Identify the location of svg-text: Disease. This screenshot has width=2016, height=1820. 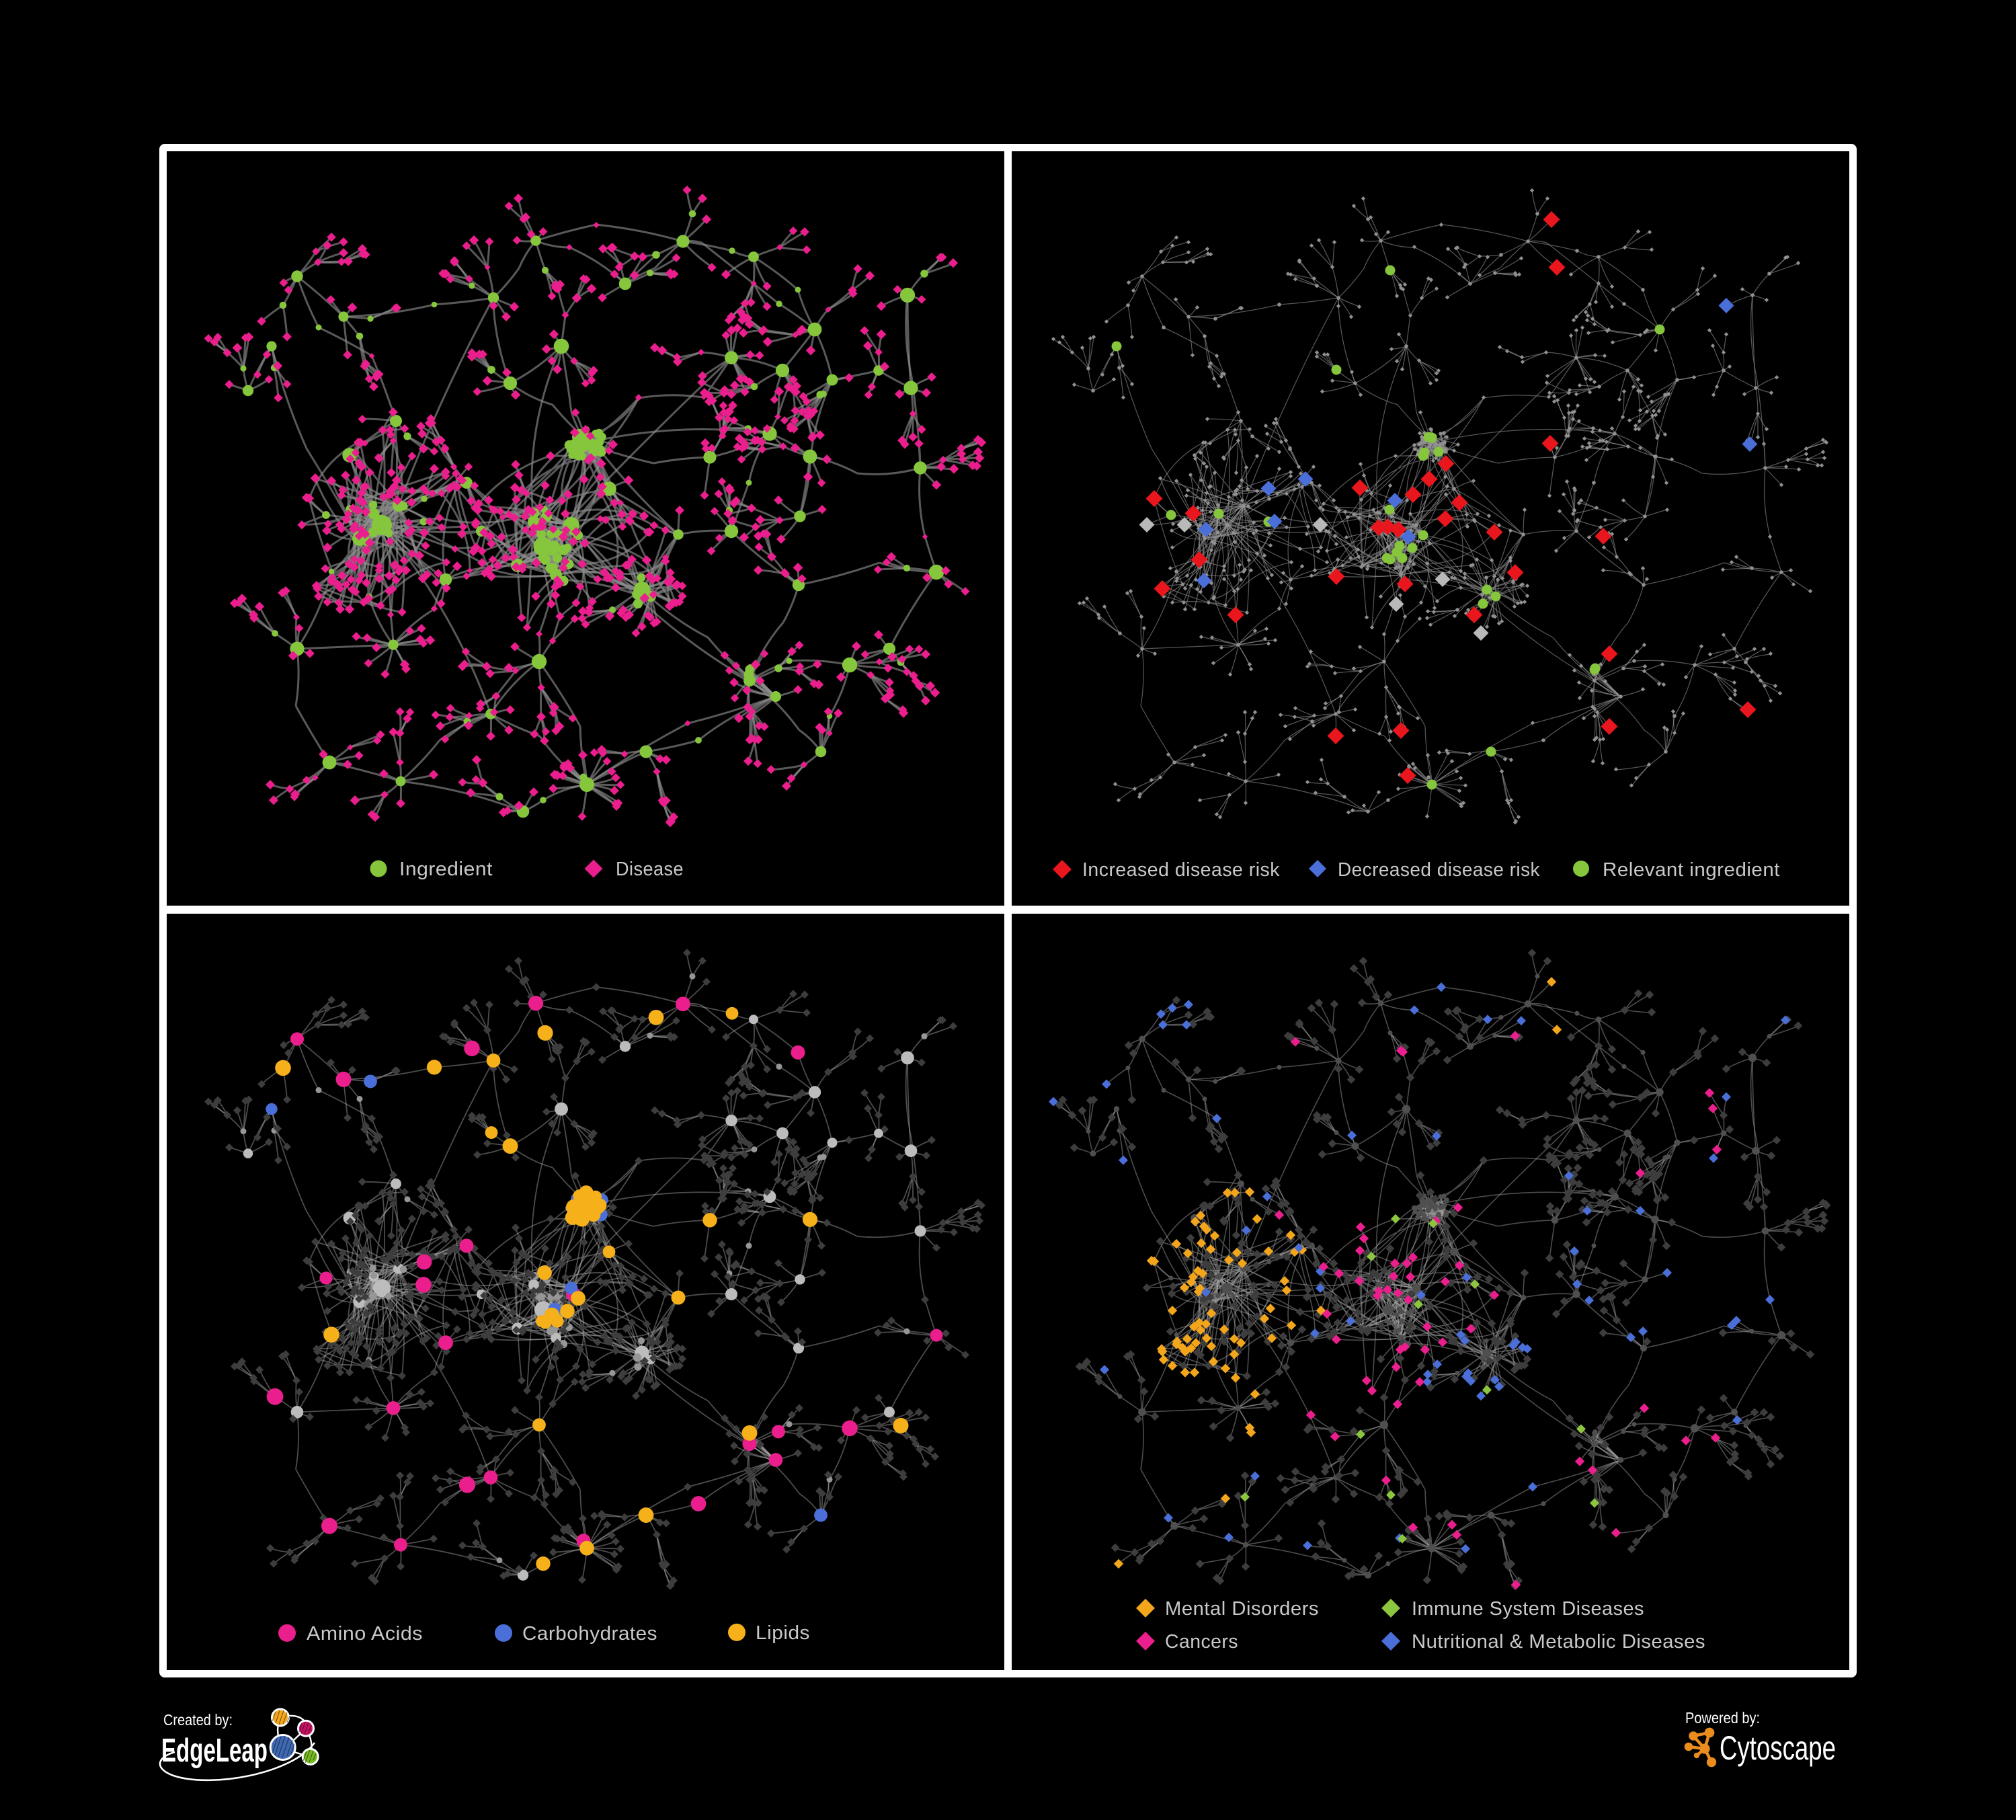
(650, 869).